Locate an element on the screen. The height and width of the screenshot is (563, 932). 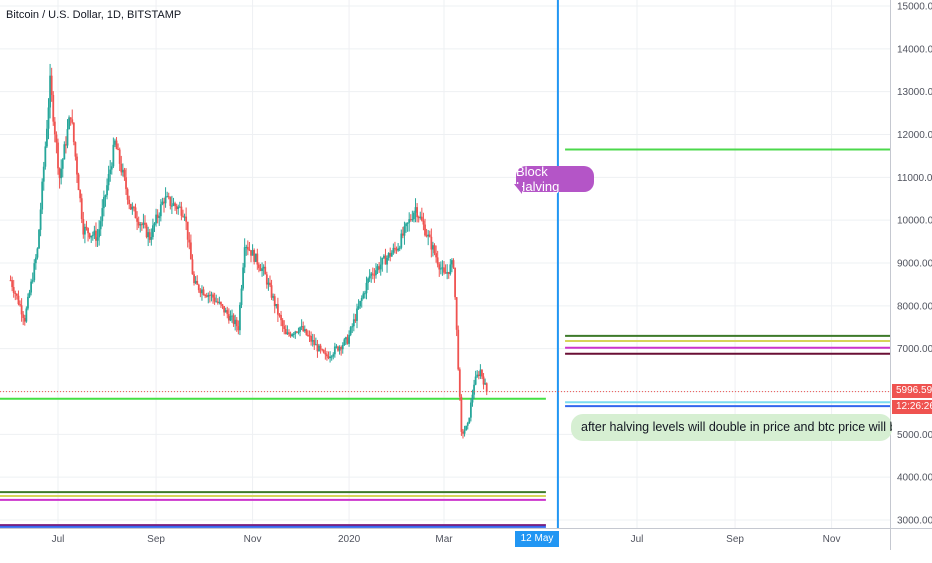
x-tick-label: 2020 is located at coordinates (349, 539).